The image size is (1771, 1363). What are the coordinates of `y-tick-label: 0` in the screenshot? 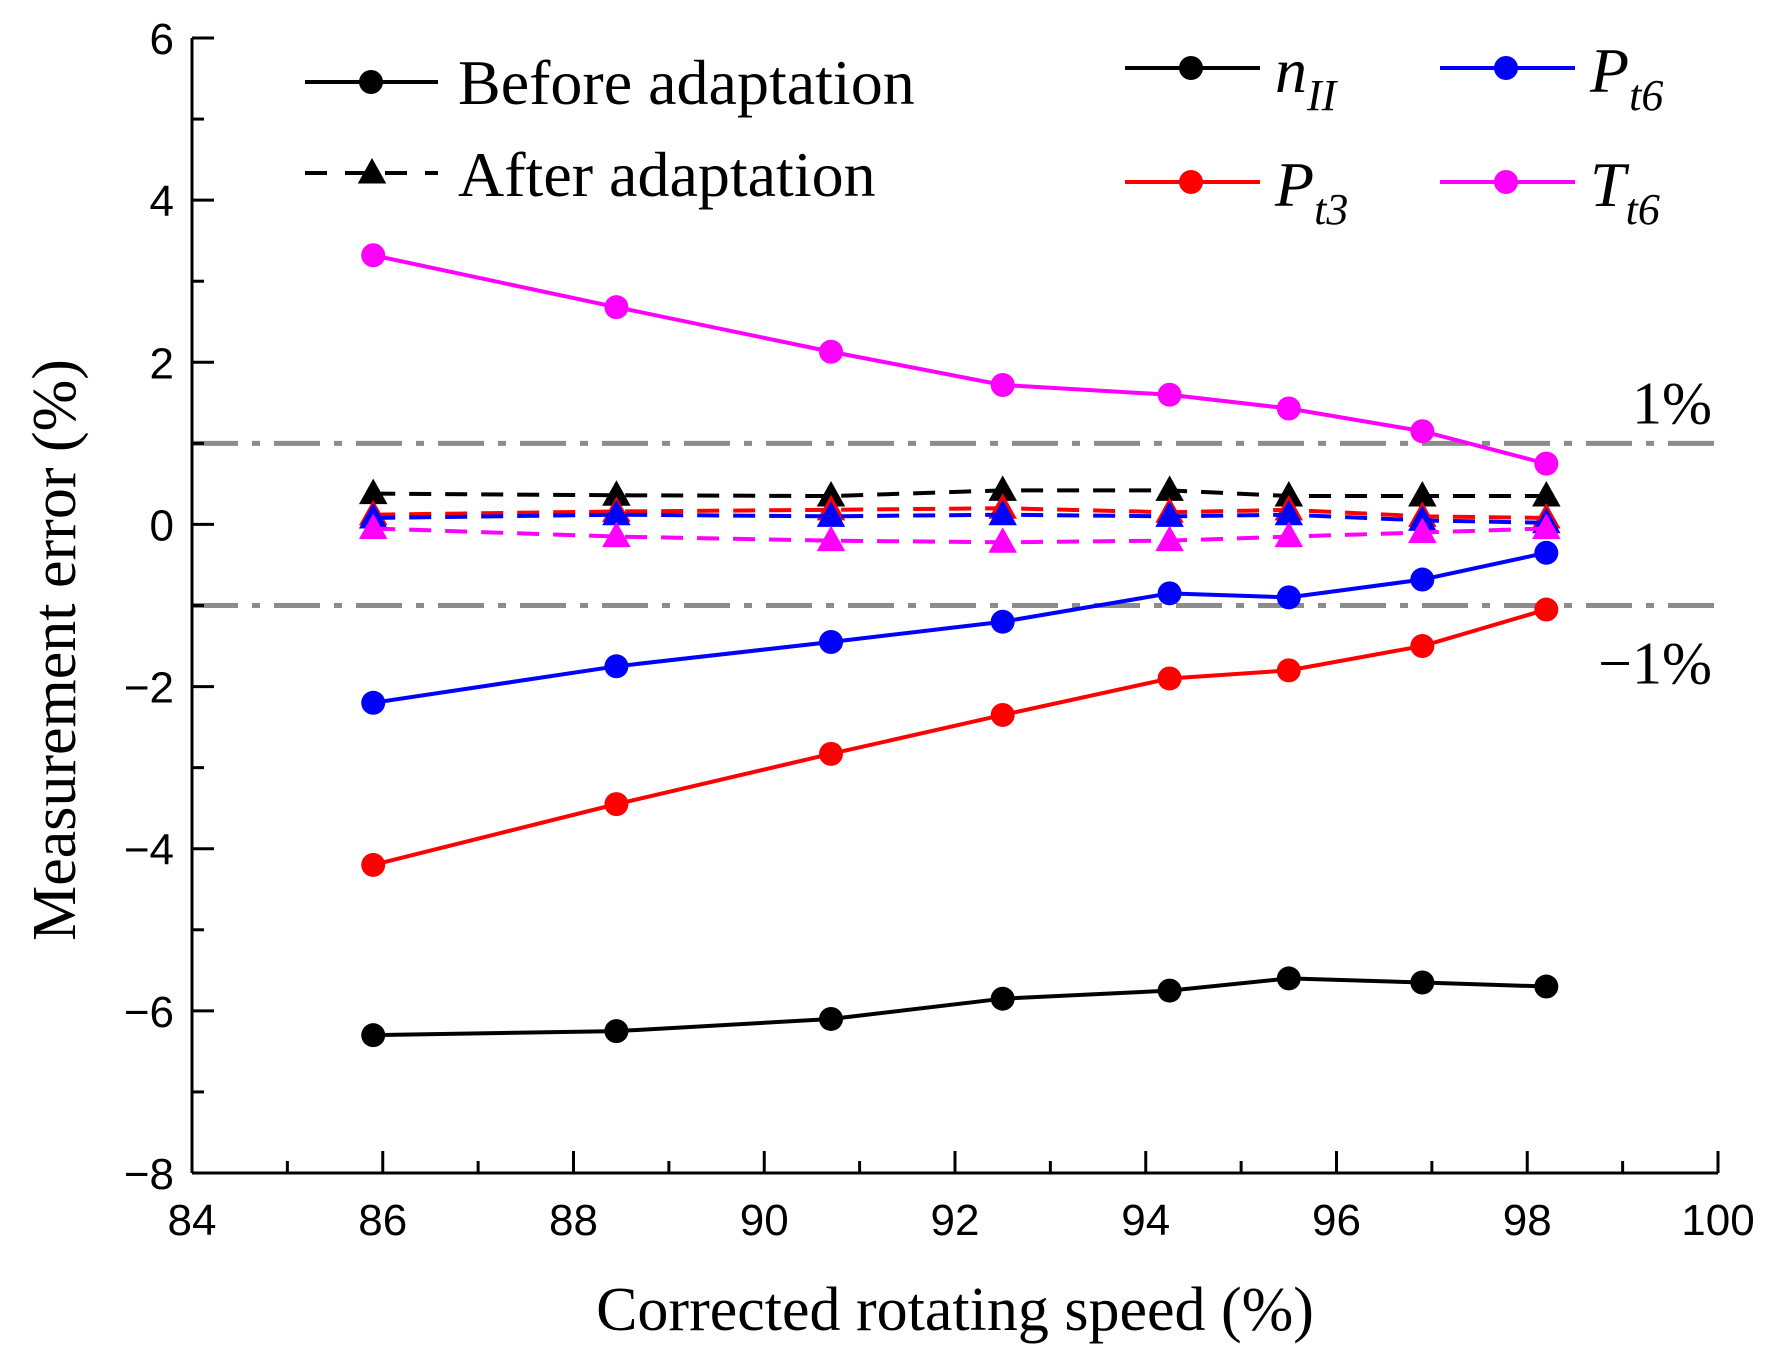 It's located at (162, 525).